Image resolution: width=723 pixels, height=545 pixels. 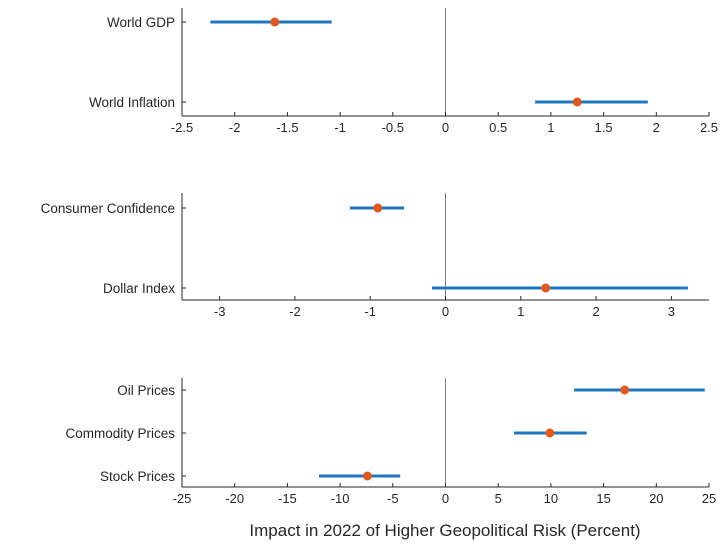 I want to click on x-tick-label: -5, so click(x=393, y=498).